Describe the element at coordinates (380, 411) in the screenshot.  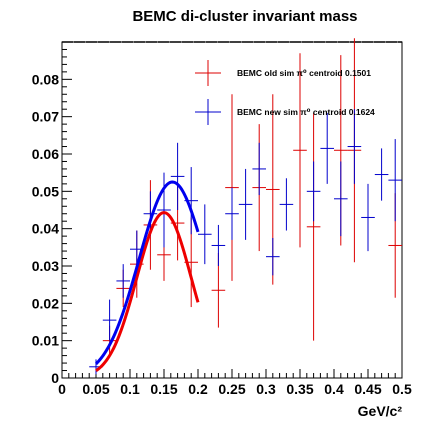
I see `x-axis-label: GeV/c²` at that location.